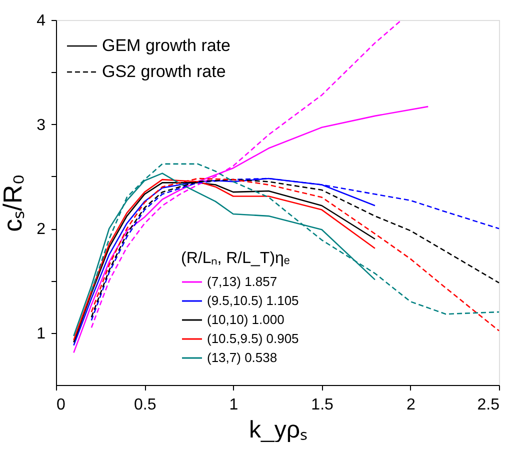 This screenshot has width=527, height=453. What do you see at coordinates (488, 405) in the screenshot?
I see `x-tick-label: 2.5` at bounding box center [488, 405].